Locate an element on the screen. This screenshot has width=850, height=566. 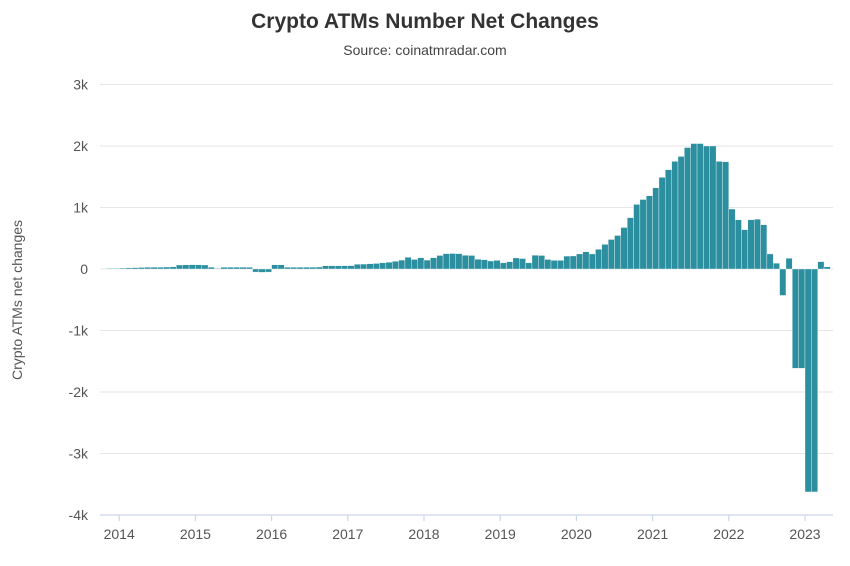
y-tick-label: -2k is located at coordinates (79, 392).